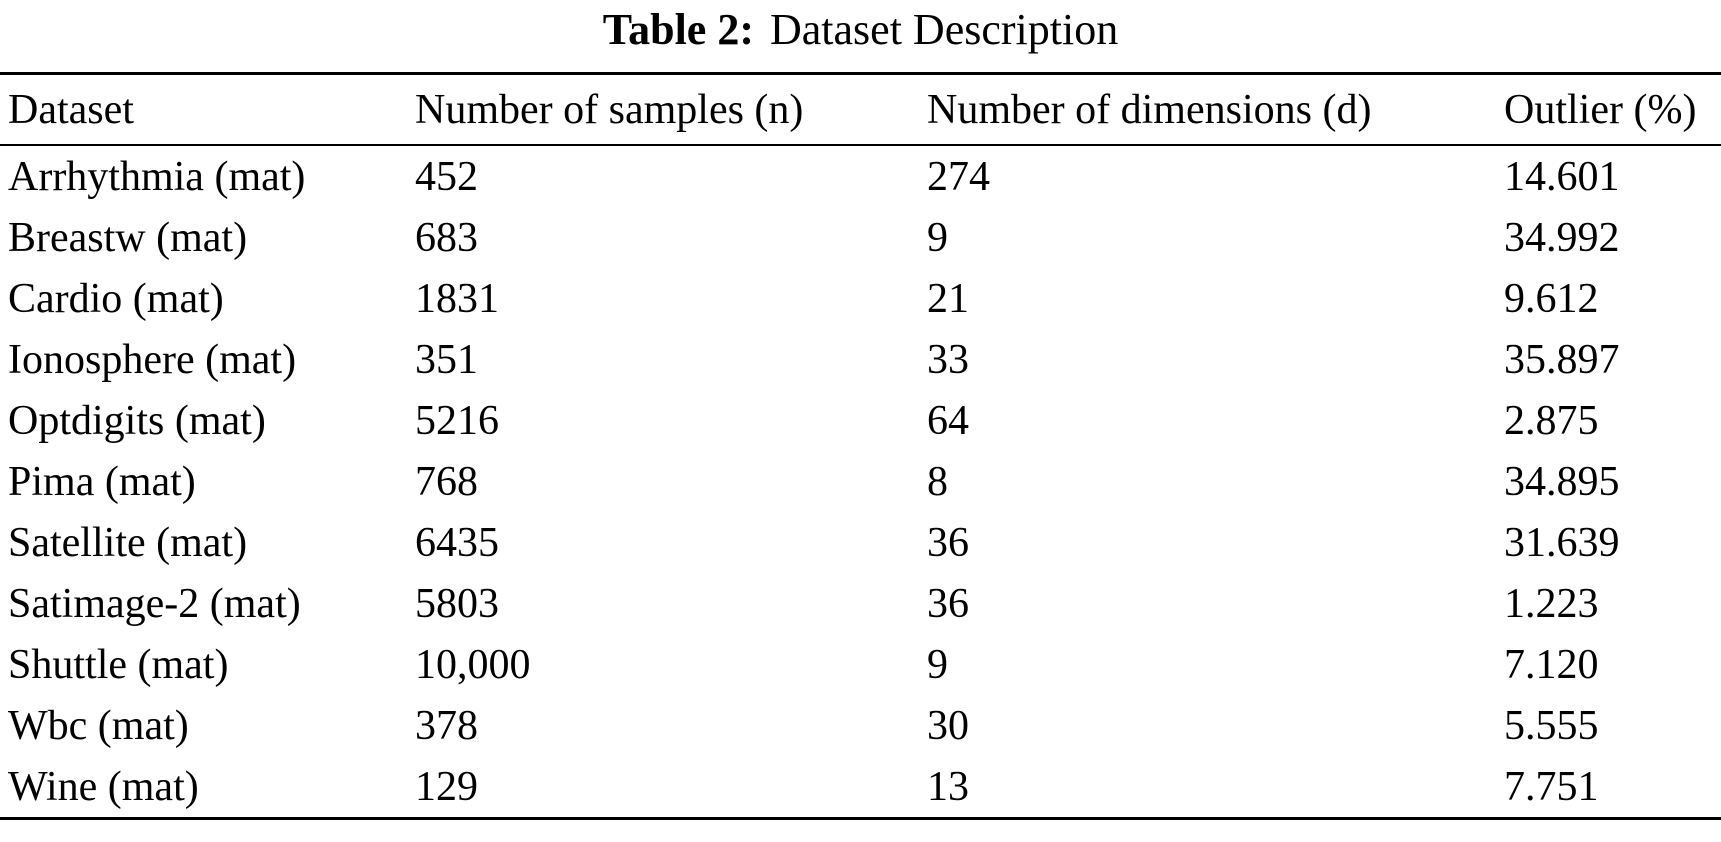 The width and height of the screenshot is (1721, 842). What do you see at coordinates (118, 664) in the screenshot?
I see `cell-dataset-name: Shuttle (mat)` at bounding box center [118, 664].